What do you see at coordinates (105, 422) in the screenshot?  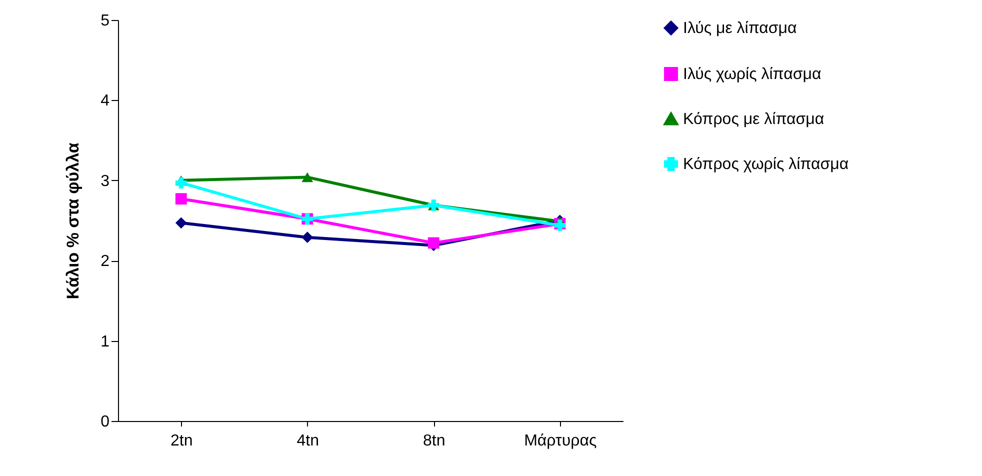 I see `y-tick-label: 0` at bounding box center [105, 422].